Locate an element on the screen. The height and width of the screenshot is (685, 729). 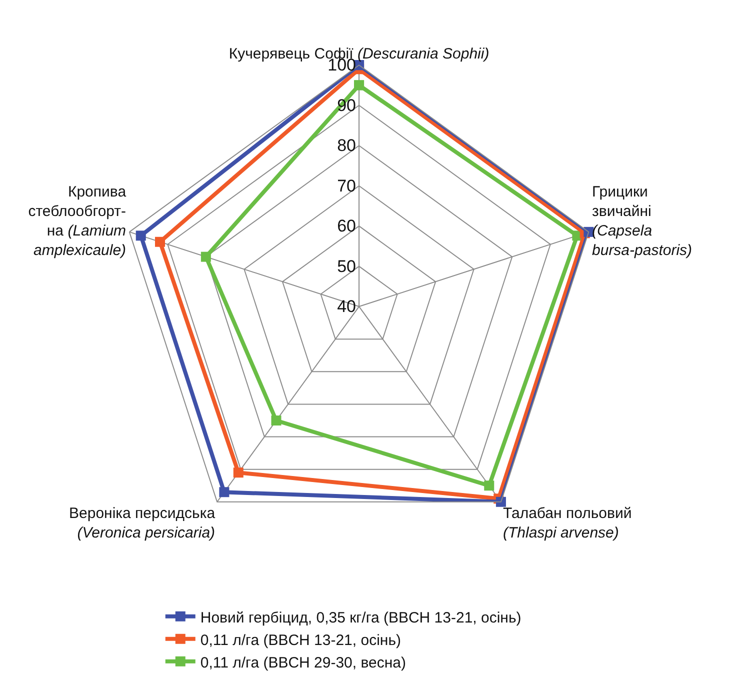
spoke-label: Вероніка персидська (Veronica persicaria) is located at coordinates (142, 523).